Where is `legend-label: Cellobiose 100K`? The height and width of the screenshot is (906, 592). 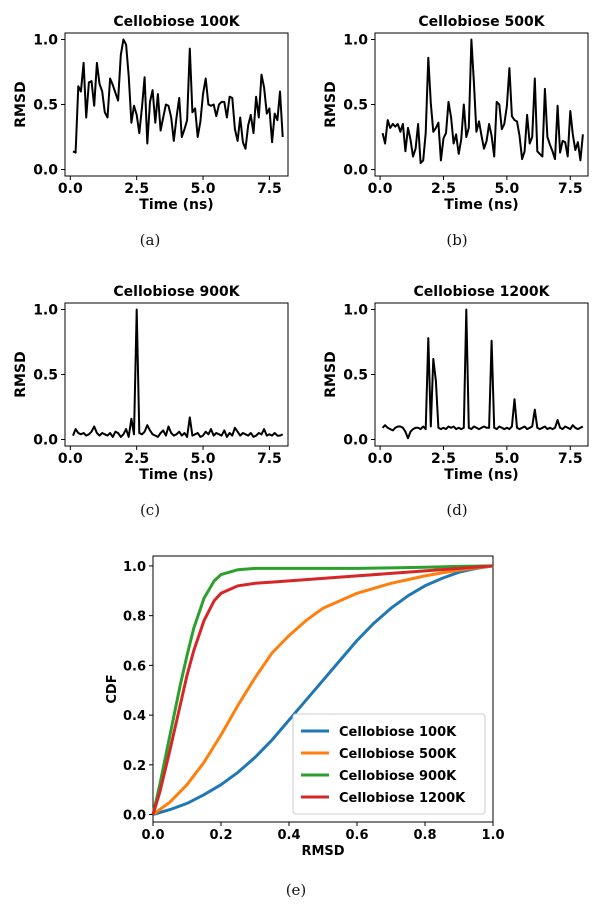 legend-label: Cellobiose 100K is located at coordinates (398, 732).